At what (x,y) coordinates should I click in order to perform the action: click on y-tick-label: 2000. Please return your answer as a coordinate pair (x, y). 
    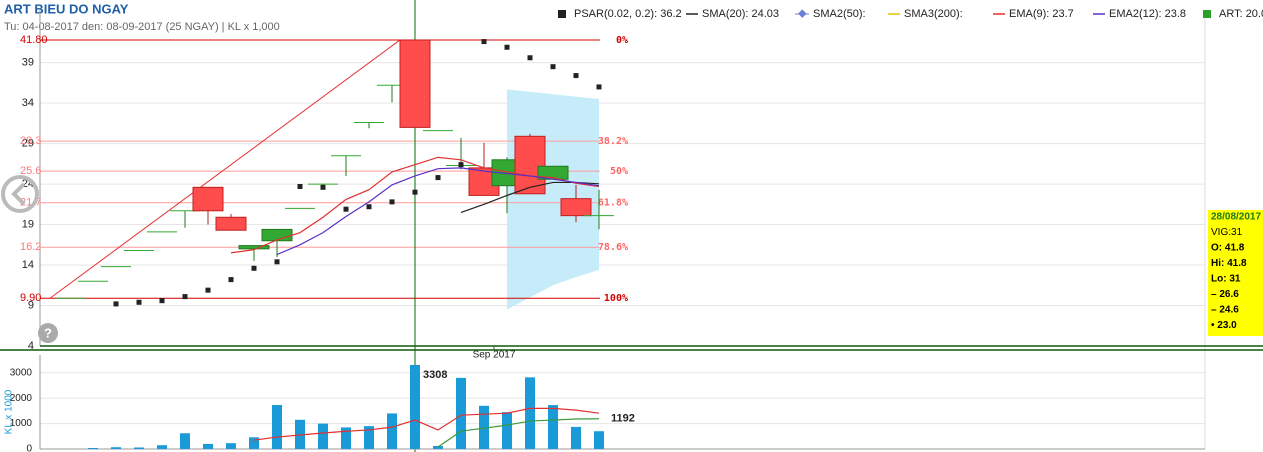
    Looking at the image, I should click on (21, 398).